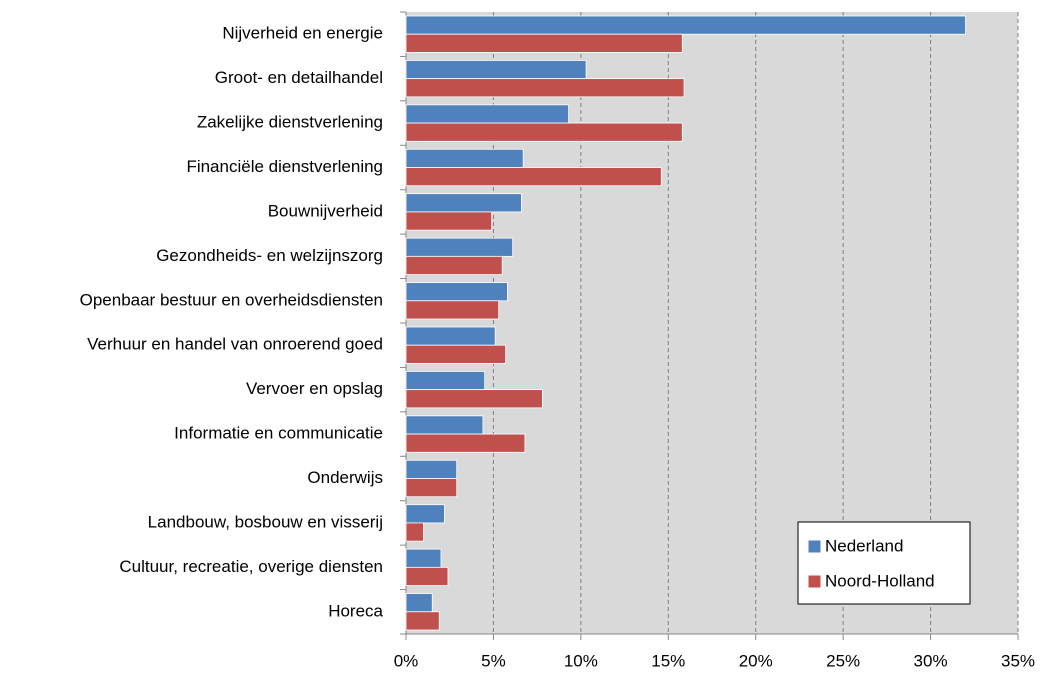 This screenshot has width=1040, height=673. I want to click on y-tick-label: Onderwijs, so click(345, 477).